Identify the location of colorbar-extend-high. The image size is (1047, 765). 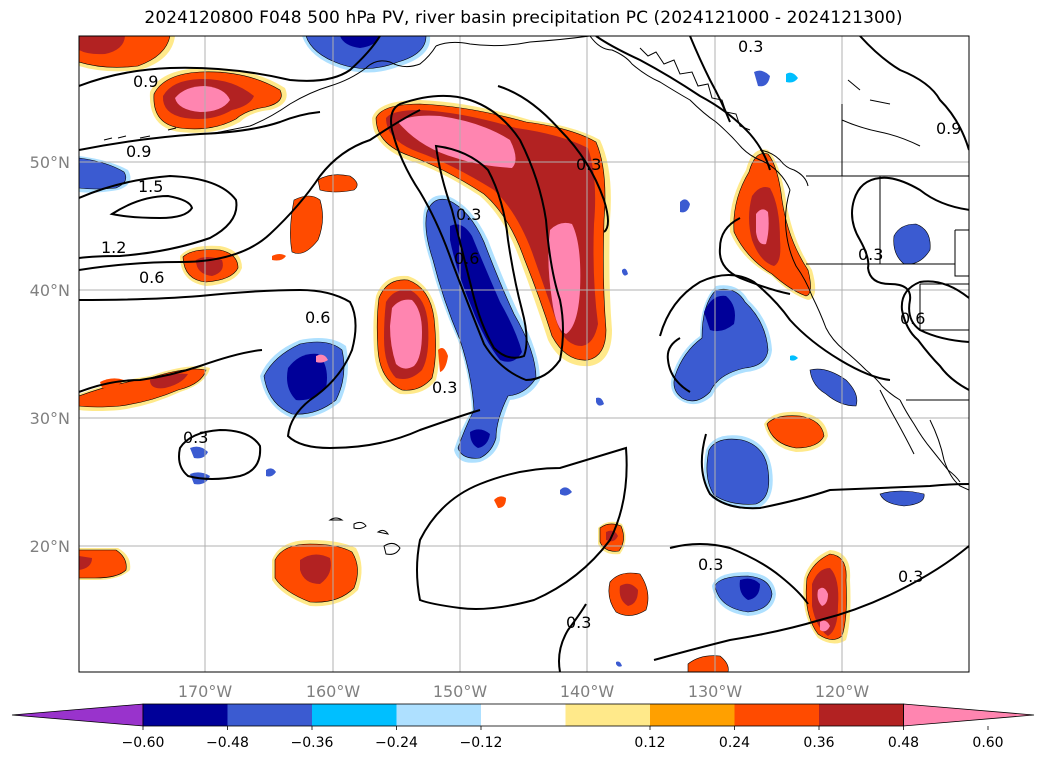
(969, 715).